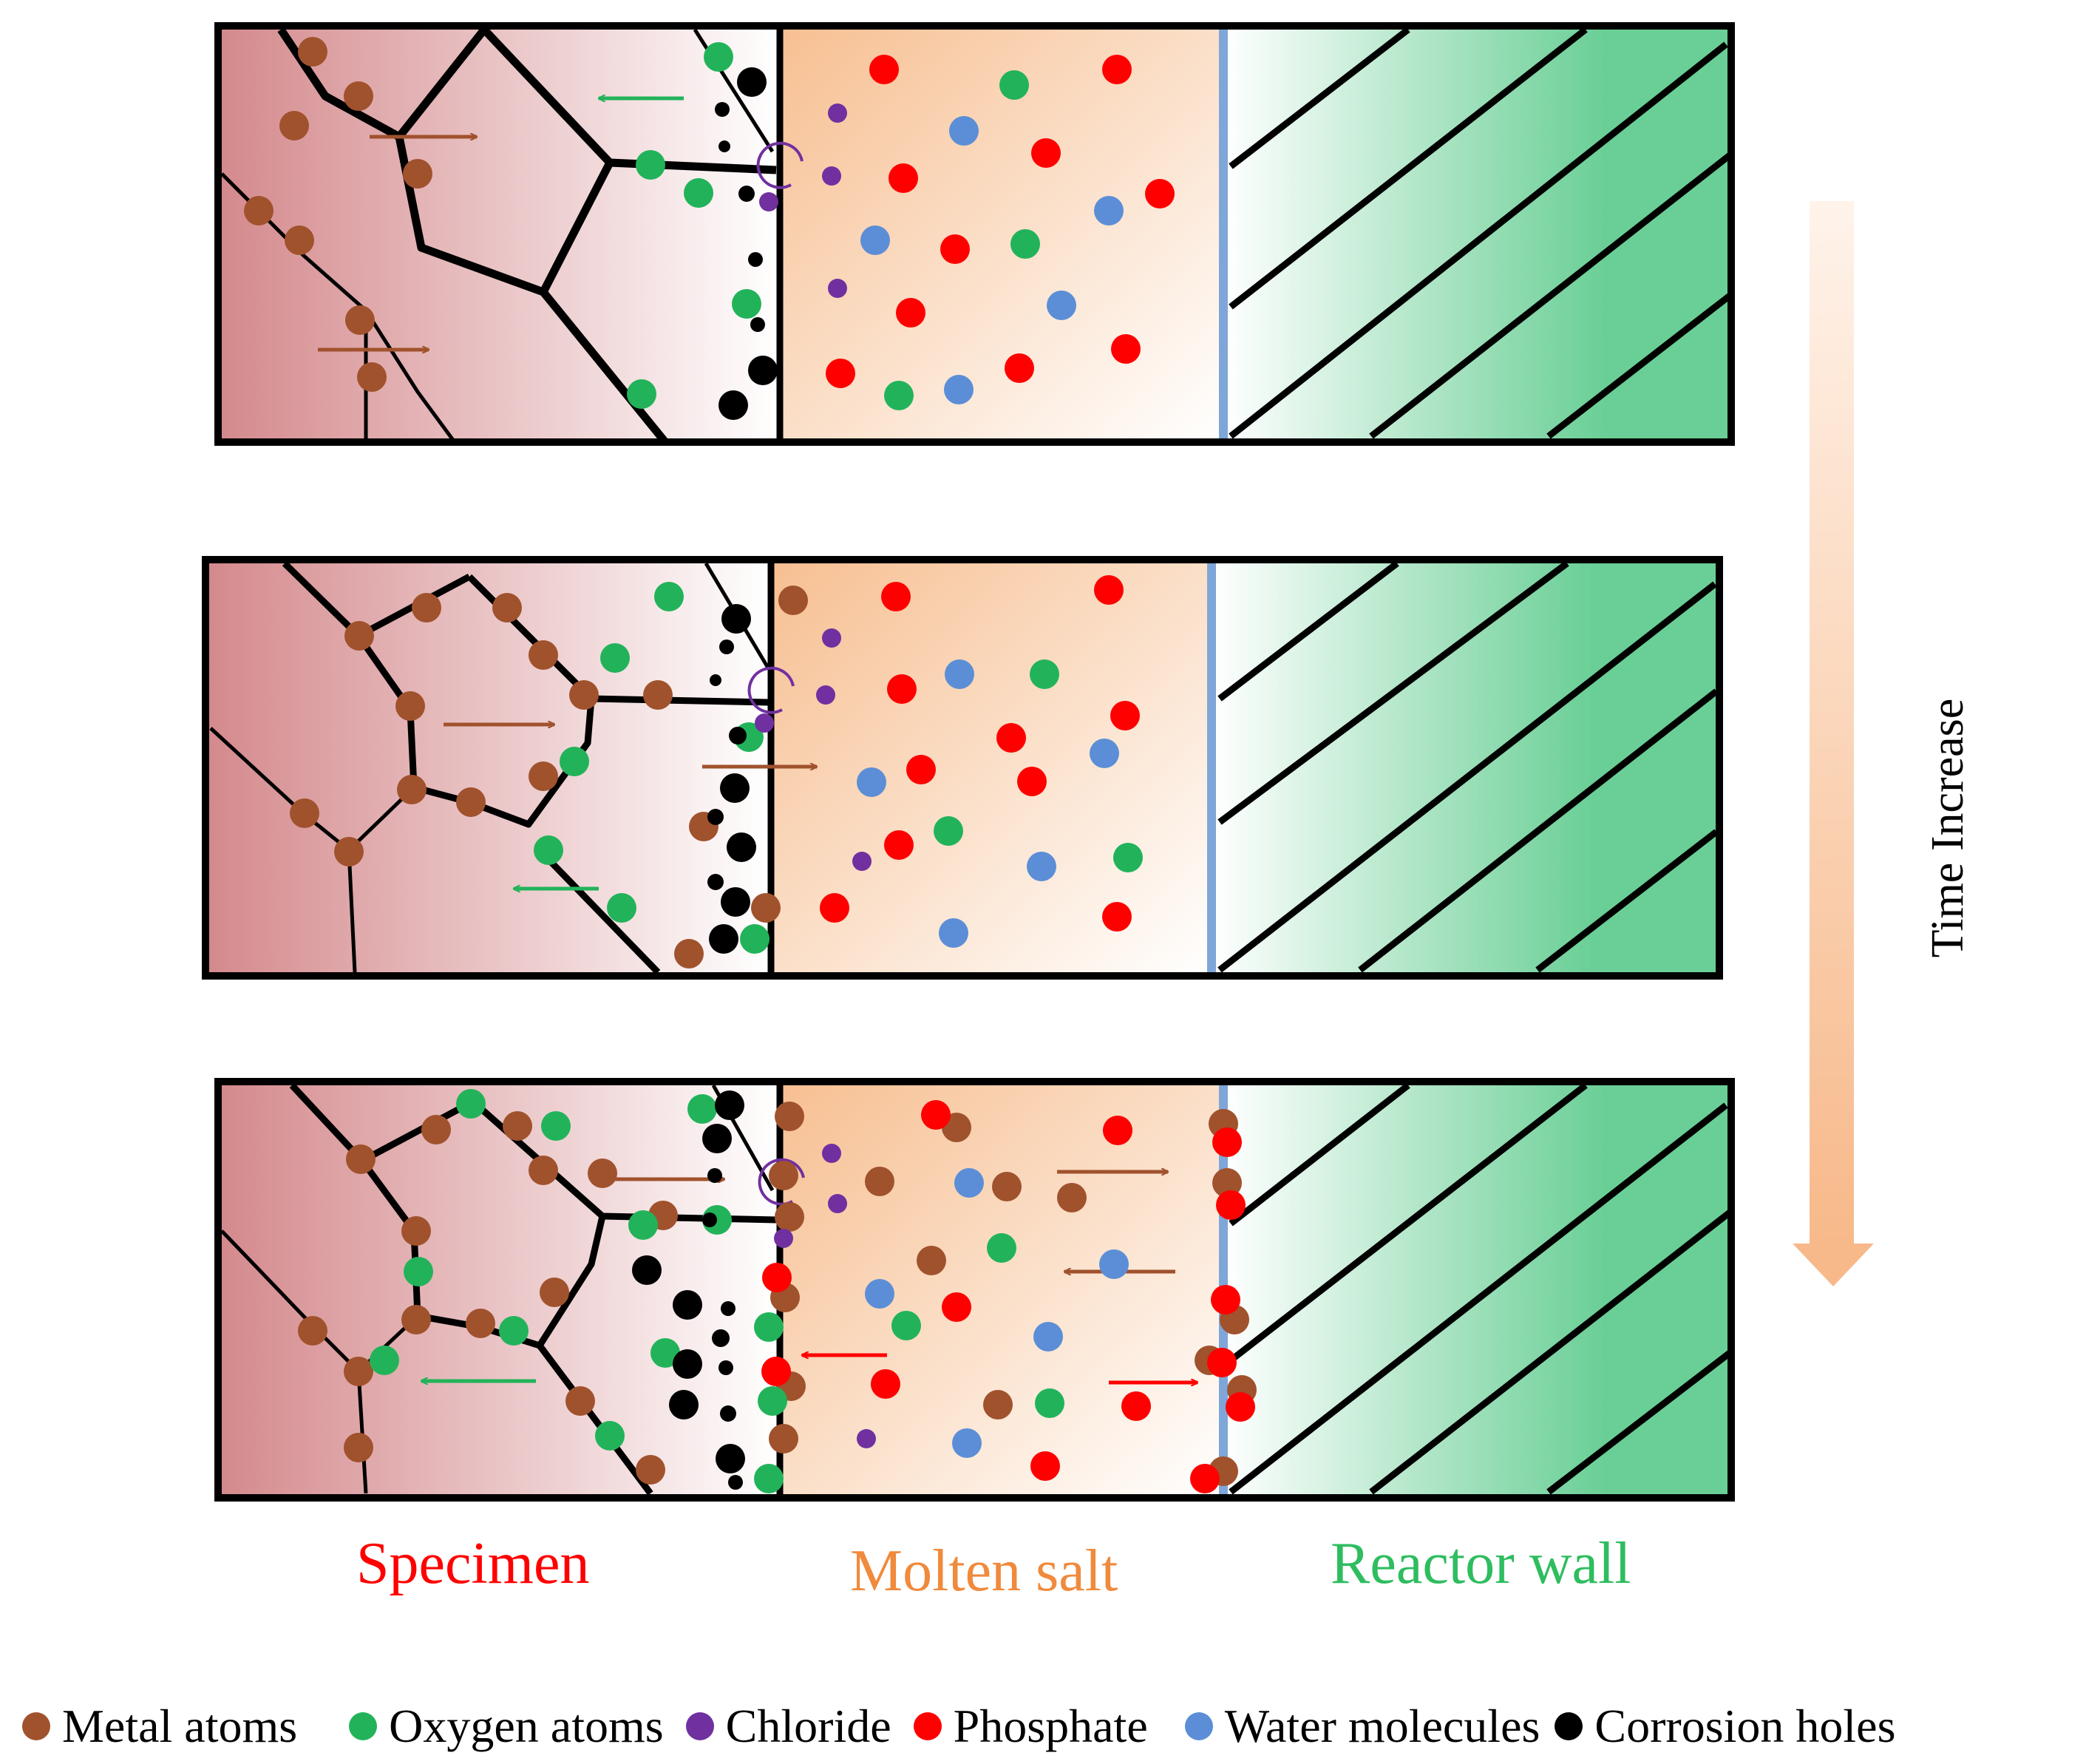 This screenshot has width=2086, height=1764. I want to click on wall-hatching, so click(1480, 233).